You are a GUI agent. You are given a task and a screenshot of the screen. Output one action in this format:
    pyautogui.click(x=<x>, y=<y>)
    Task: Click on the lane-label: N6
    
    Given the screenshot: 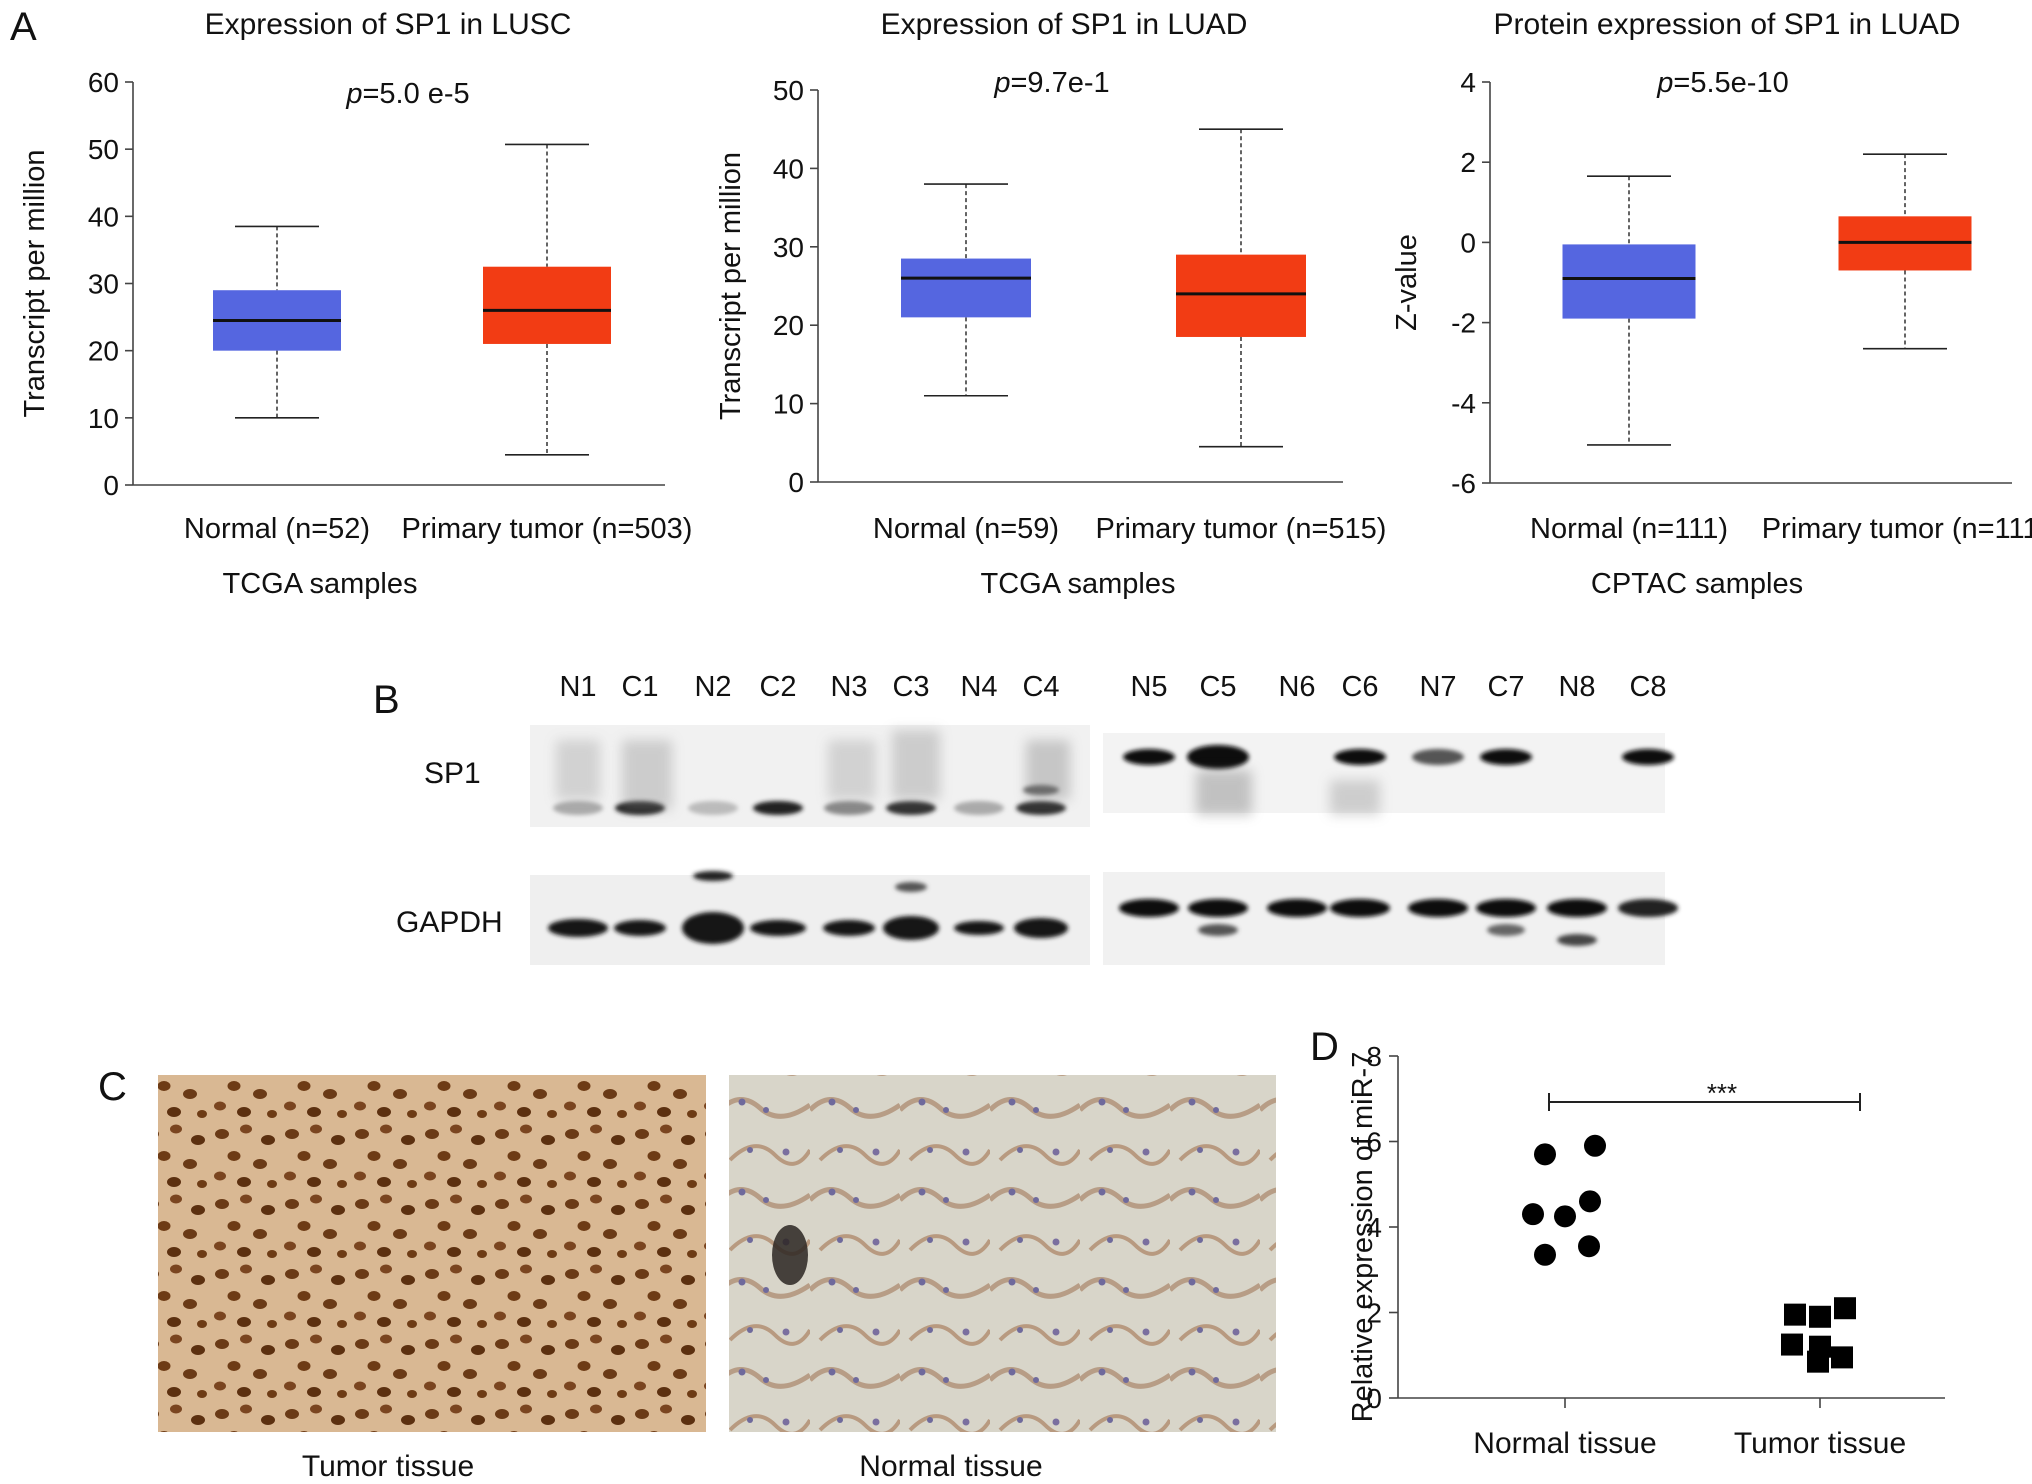 What is the action you would take?
    pyautogui.click(x=1296, y=687)
    